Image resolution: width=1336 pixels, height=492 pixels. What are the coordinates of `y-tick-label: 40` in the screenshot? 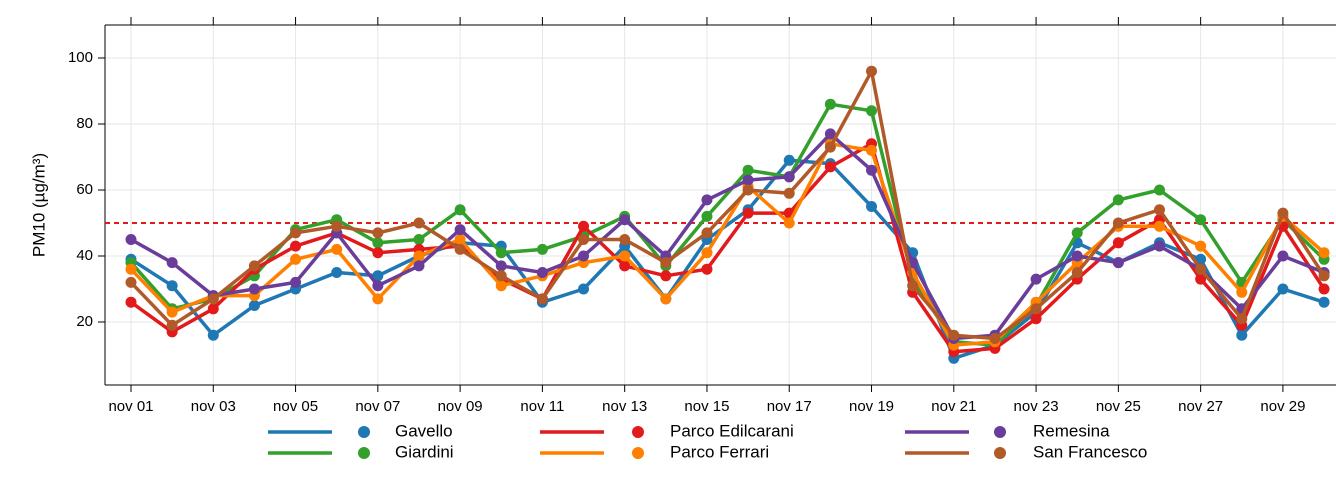 It's located at (84, 255).